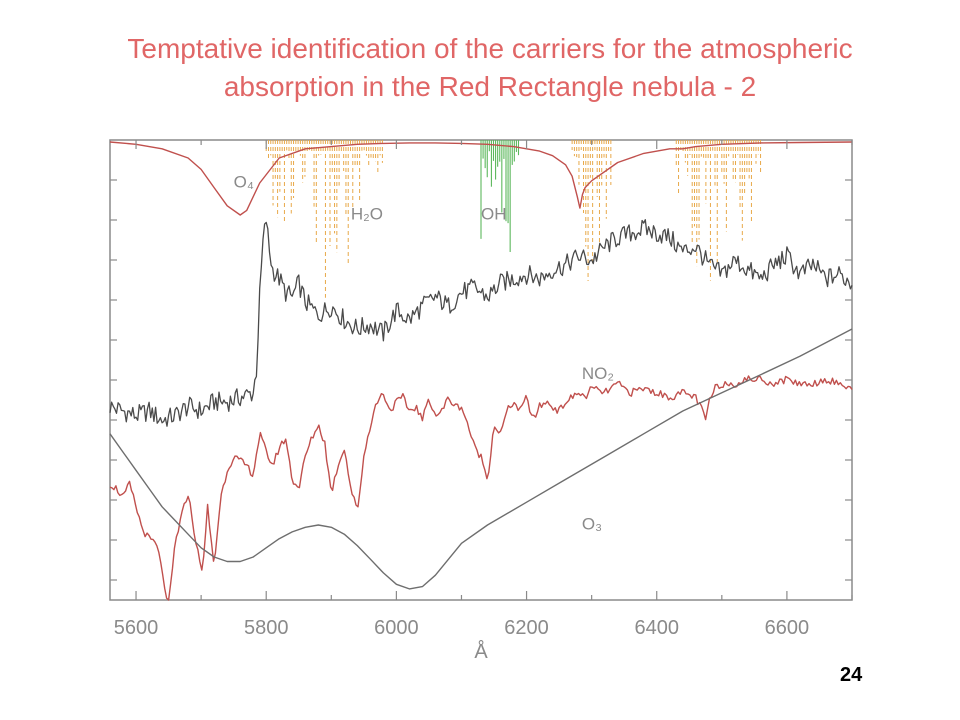 Image resolution: width=960 pixels, height=720 pixels. I want to click on x-tick-label: 6400, so click(656, 628).